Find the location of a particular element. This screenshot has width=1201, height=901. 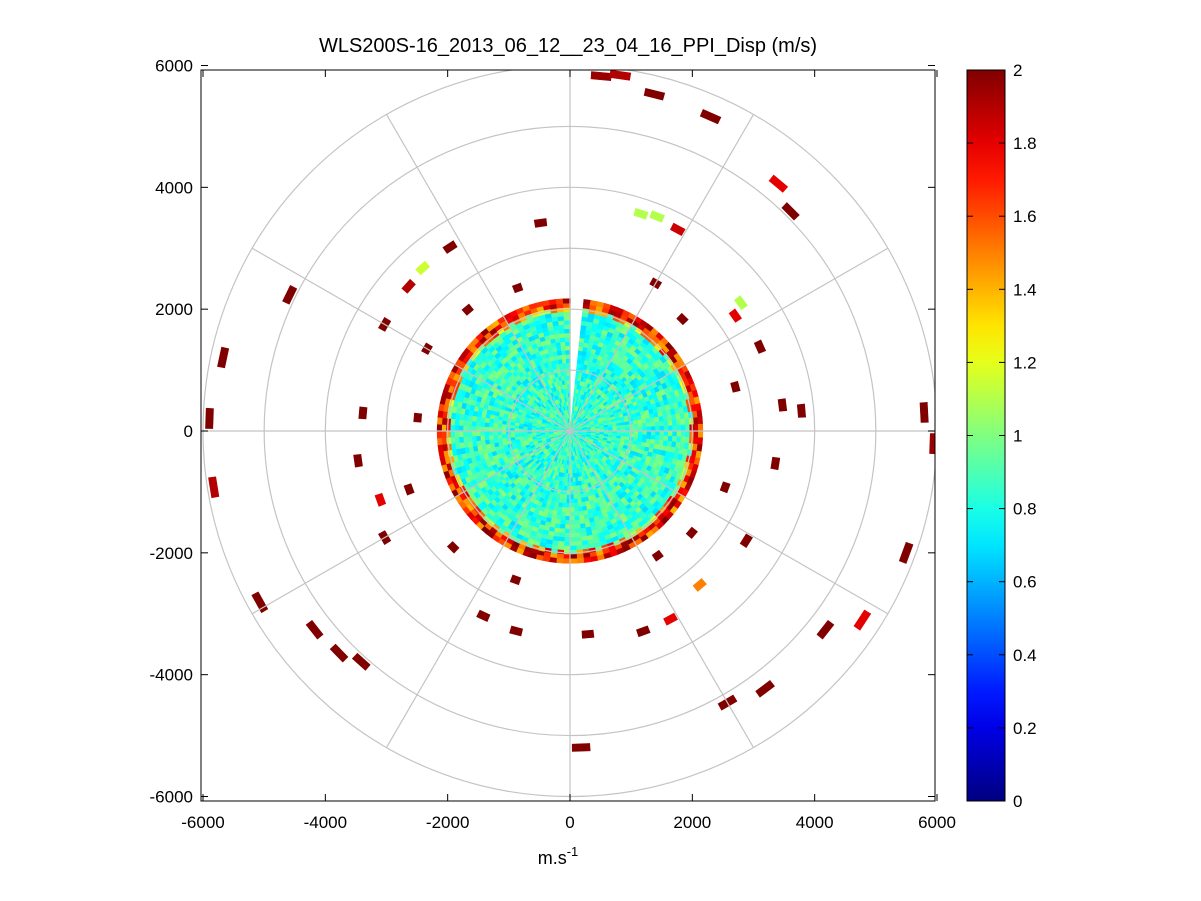

x-tick-label: 2000 is located at coordinates (692, 822).